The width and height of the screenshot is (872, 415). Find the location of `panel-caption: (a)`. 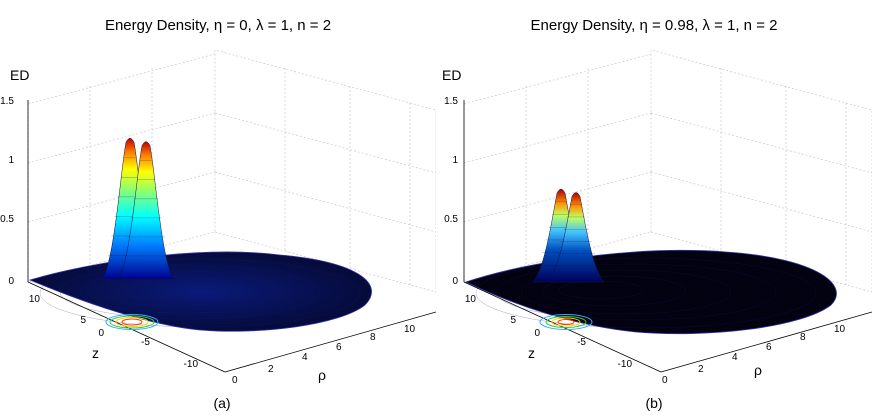

panel-caption: (a) is located at coordinates (221, 403).